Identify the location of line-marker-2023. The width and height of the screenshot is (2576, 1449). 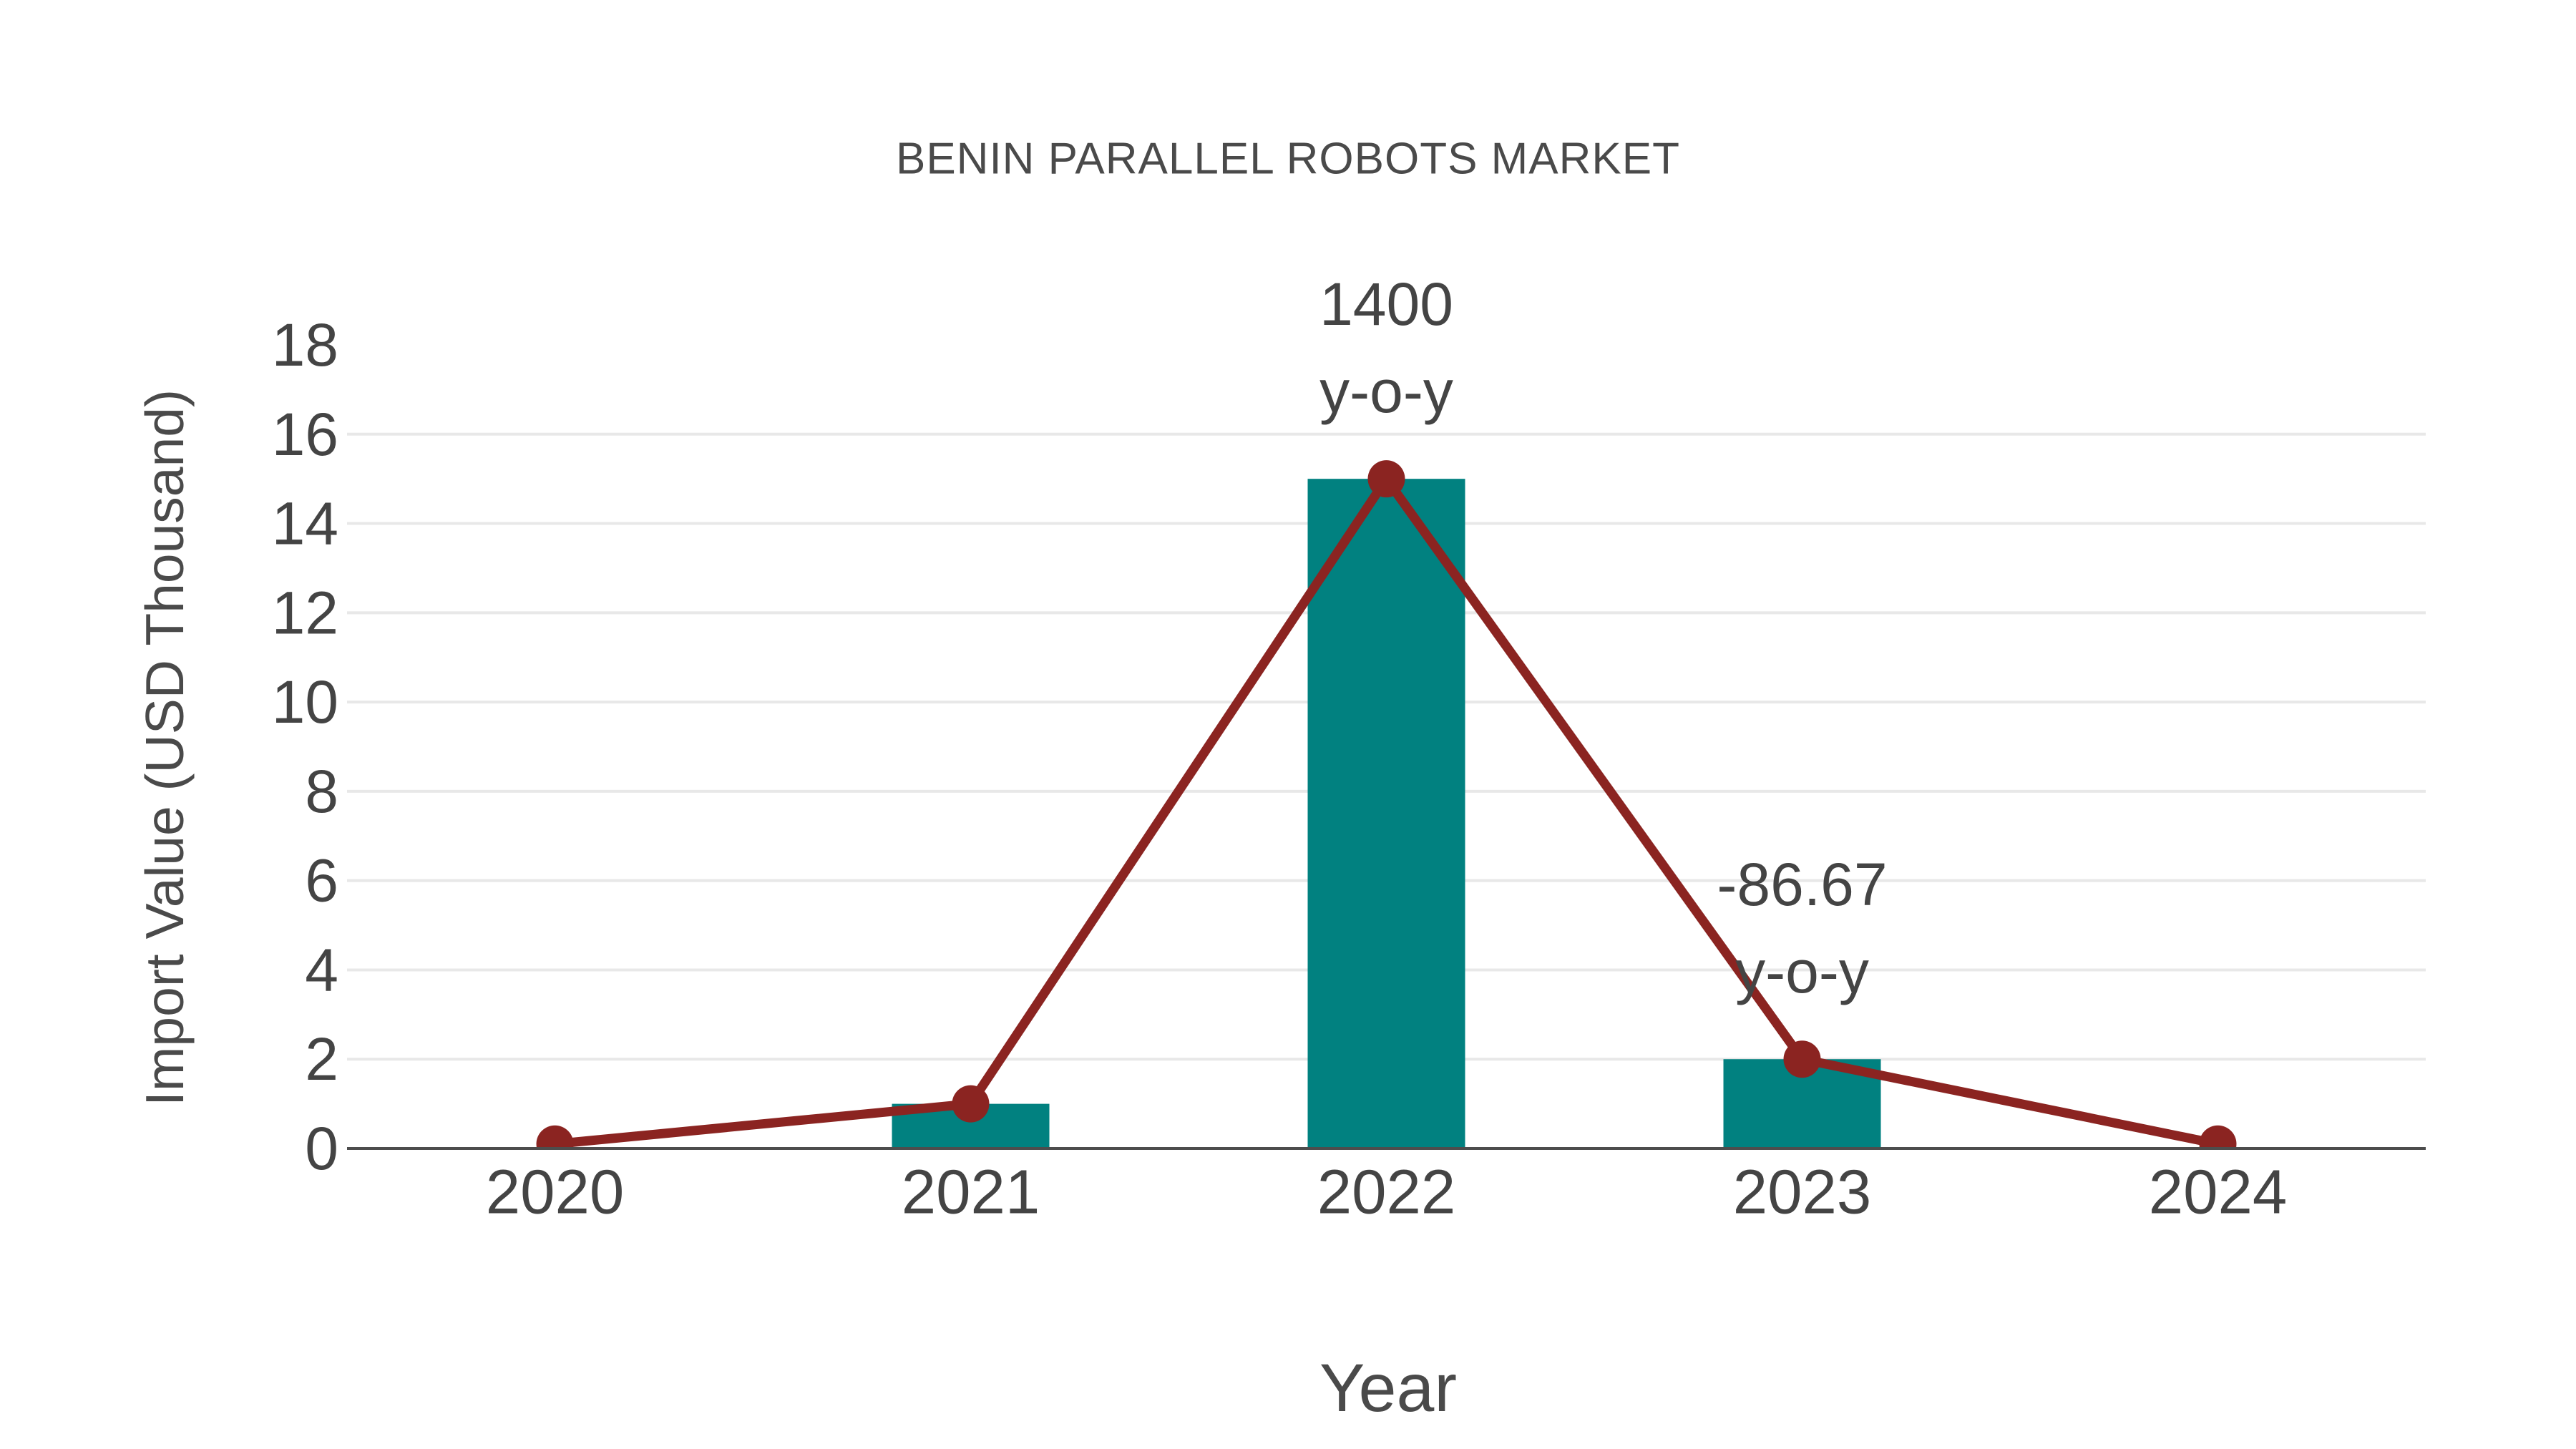
(1802, 1059).